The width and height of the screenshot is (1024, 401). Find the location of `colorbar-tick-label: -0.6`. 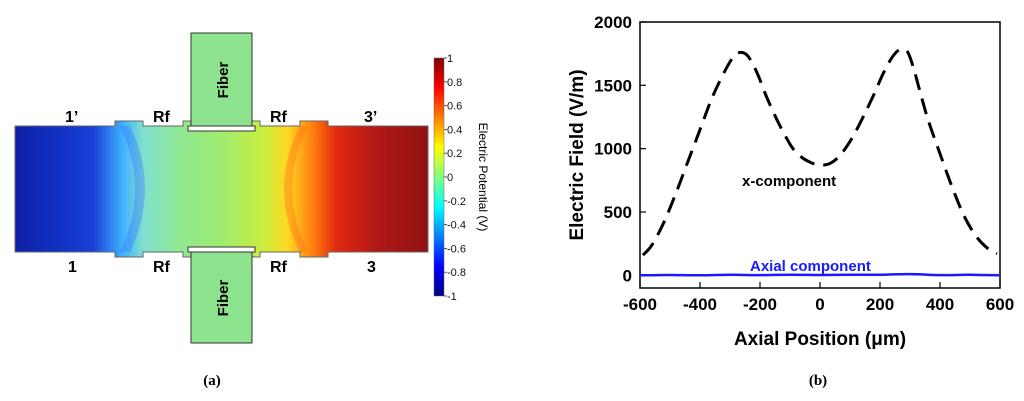

colorbar-tick-label: -0.6 is located at coordinates (456, 249).